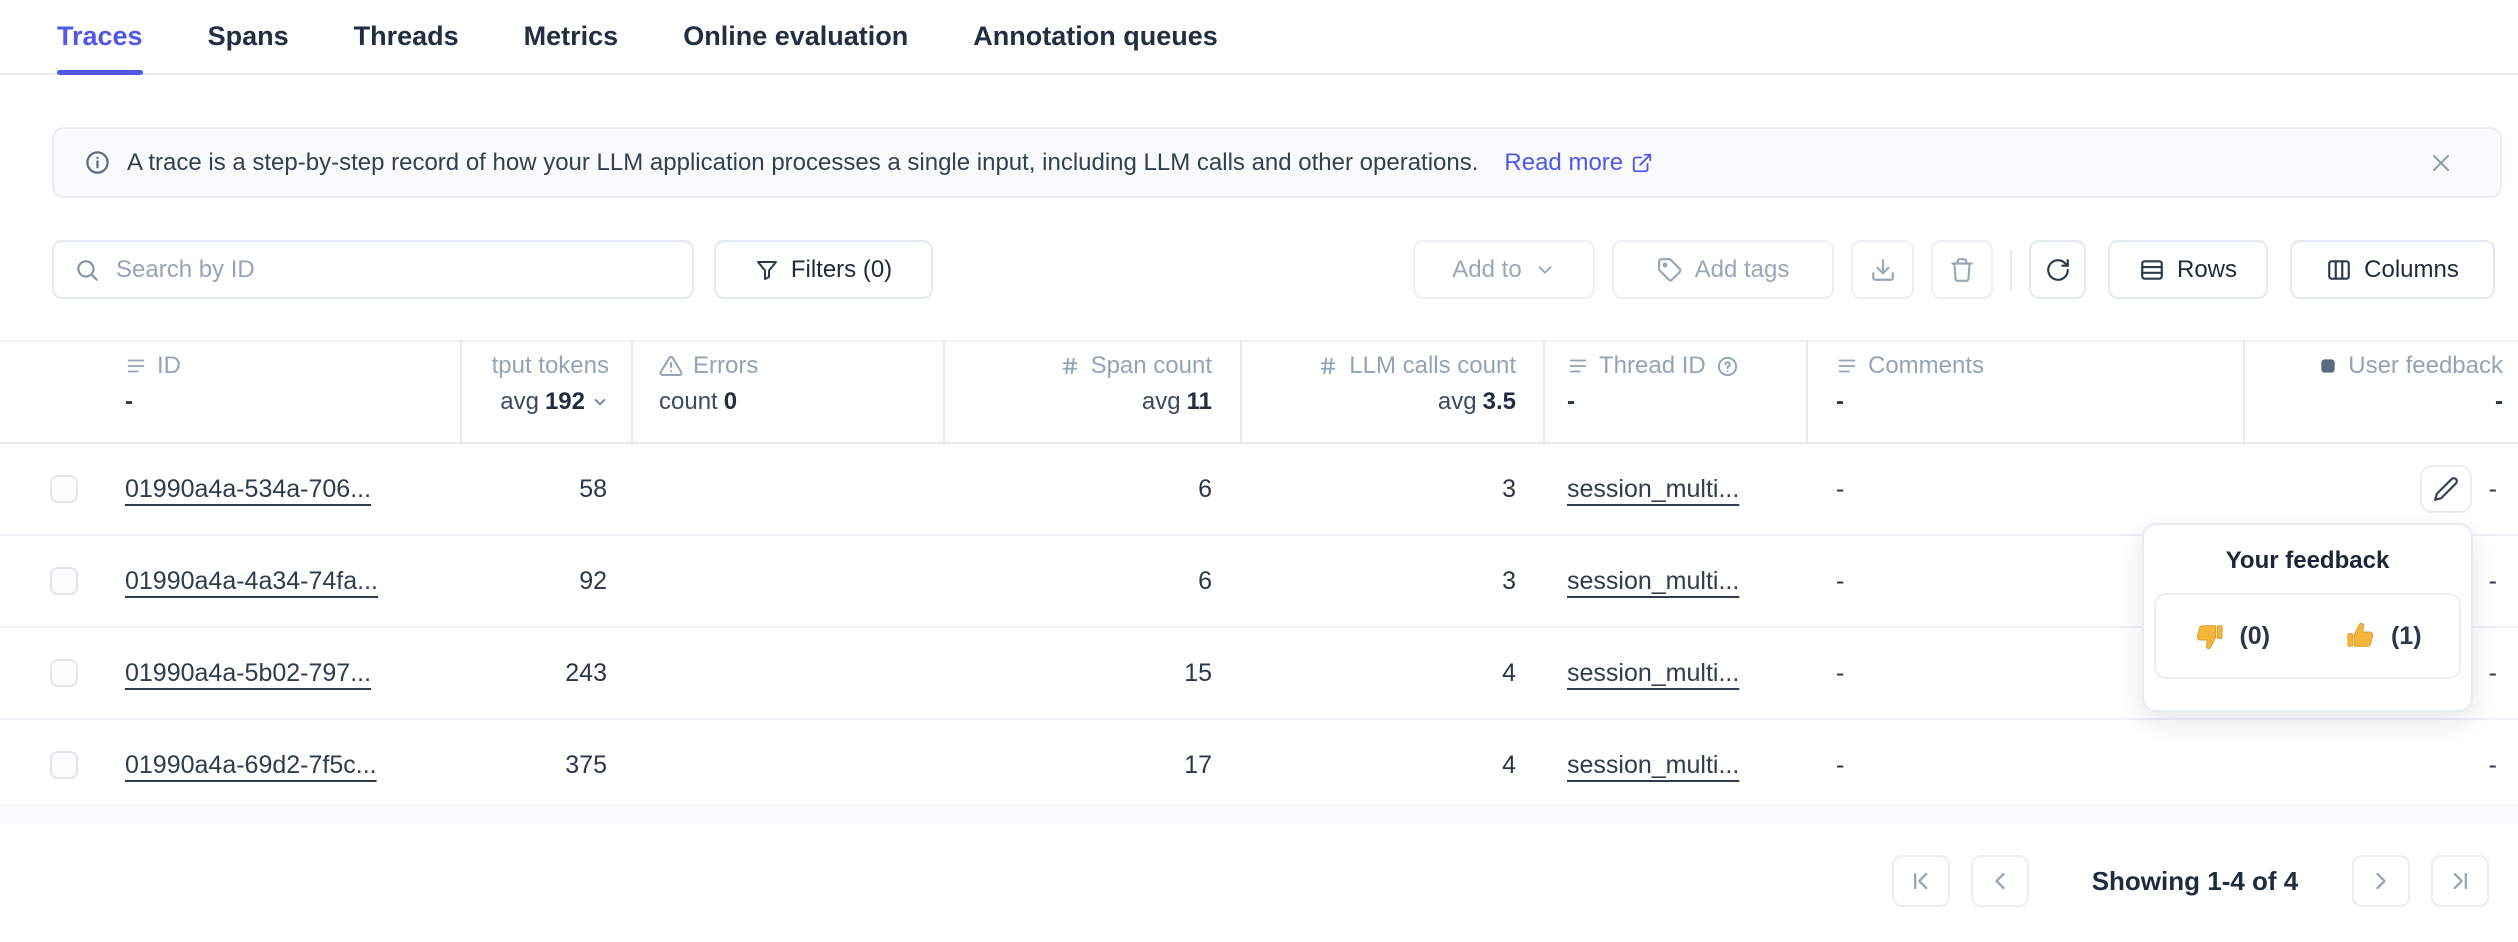  I want to click on thumbs-up-count: (1), so click(2406, 635).